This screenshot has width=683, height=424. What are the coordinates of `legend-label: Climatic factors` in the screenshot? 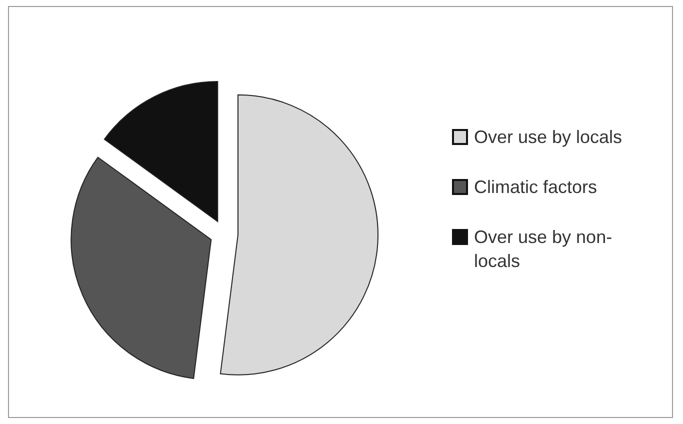 It's located at (536, 187).